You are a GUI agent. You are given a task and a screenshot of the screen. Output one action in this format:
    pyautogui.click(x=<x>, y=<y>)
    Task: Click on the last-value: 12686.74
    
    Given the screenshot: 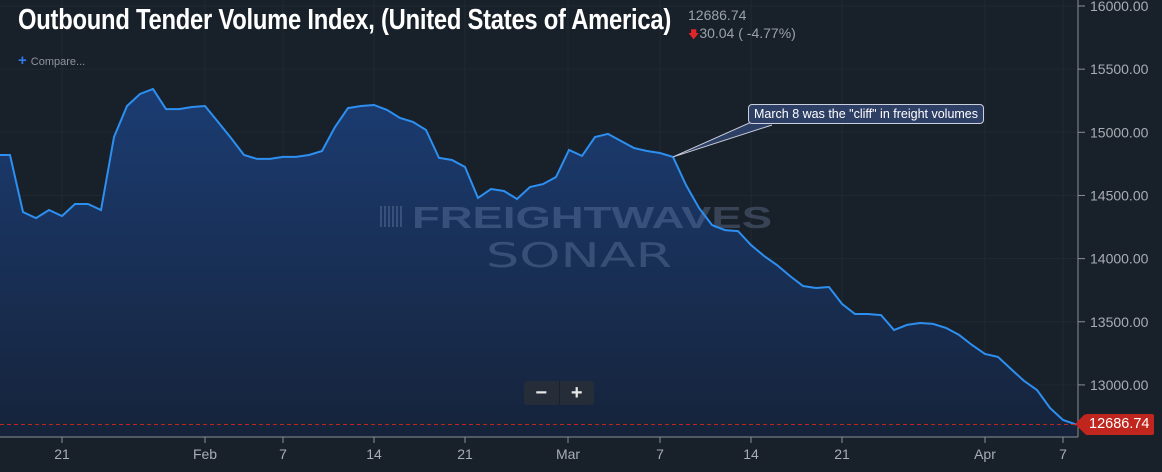 What is the action you would take?
    pyautogui.click(x=717, y=15)
    